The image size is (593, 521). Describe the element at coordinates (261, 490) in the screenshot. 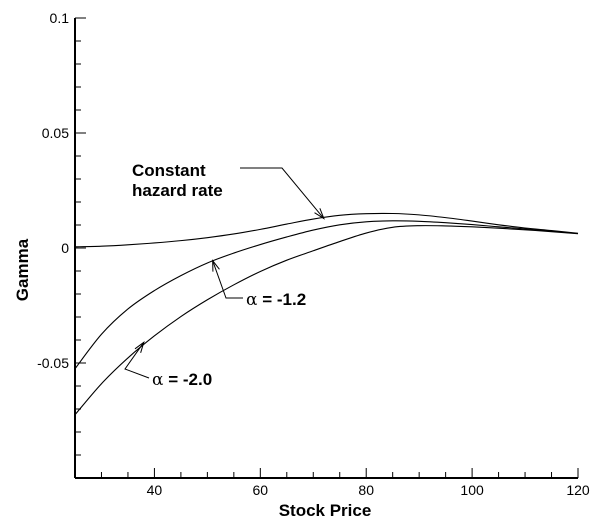

I see `x-tick-label: 60` at that location.